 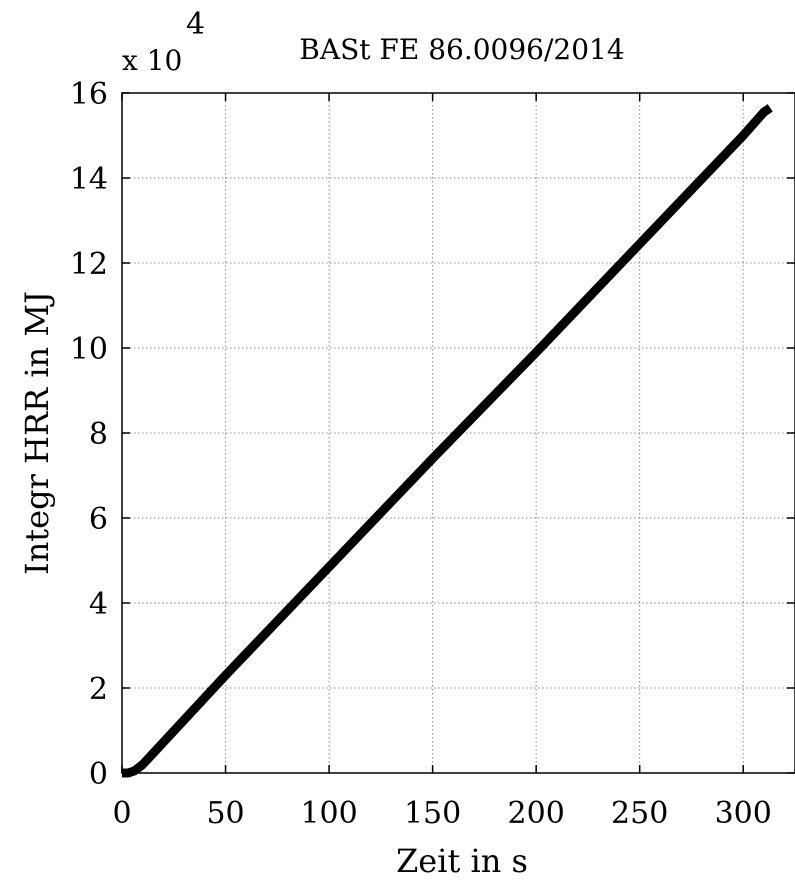 I want to click on y-tick-label: 8, so click(x=98, y=434).